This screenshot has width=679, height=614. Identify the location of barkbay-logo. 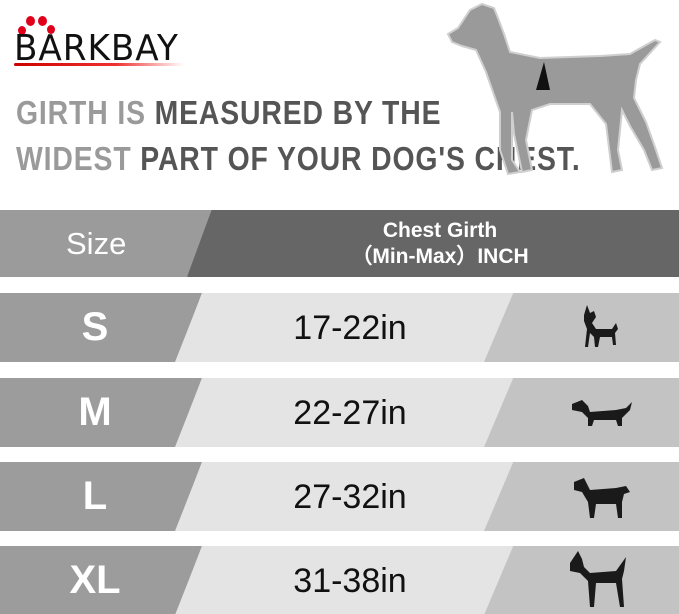
(104, 40).